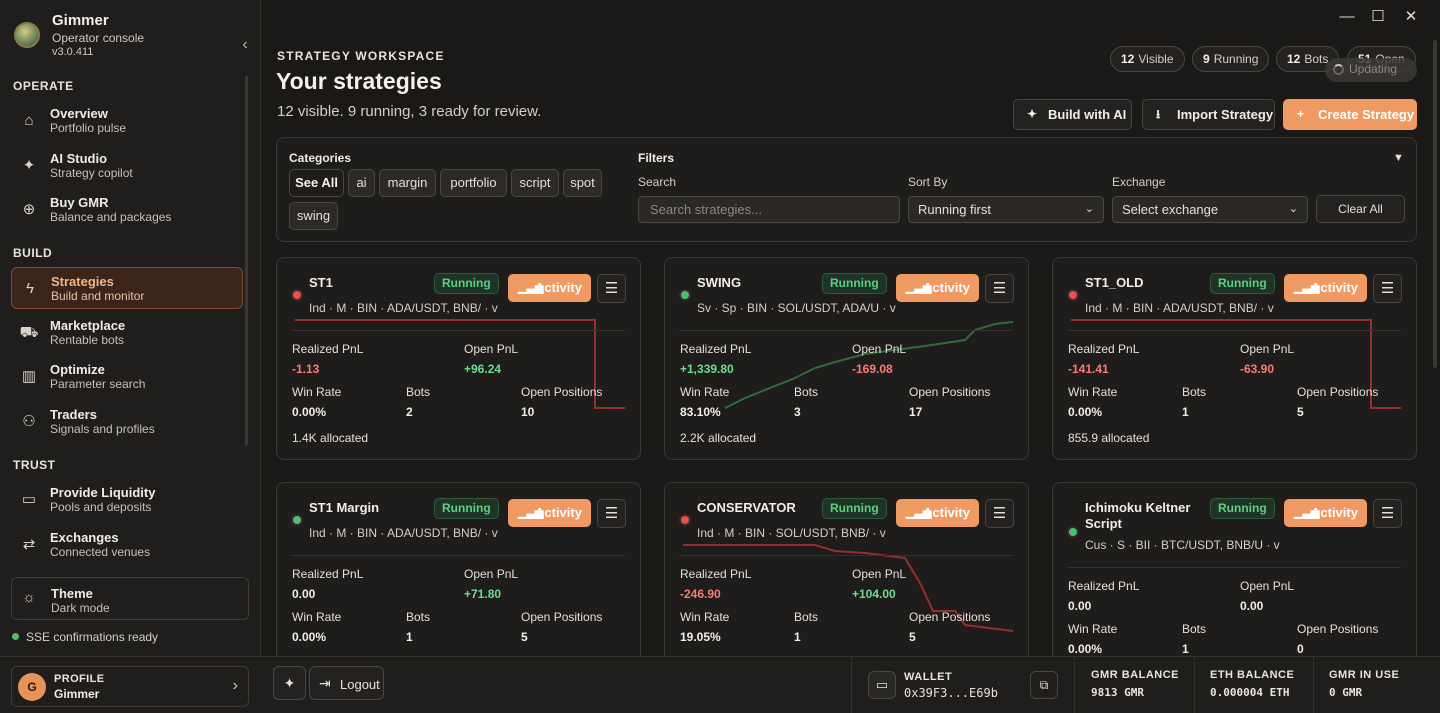 The image size is (1440, 713). What do you see at coordinates (130, 686) in the screenshot?
I see `profile-button: G PROFILE Gimmer ›` at bounding box center [130, 686].